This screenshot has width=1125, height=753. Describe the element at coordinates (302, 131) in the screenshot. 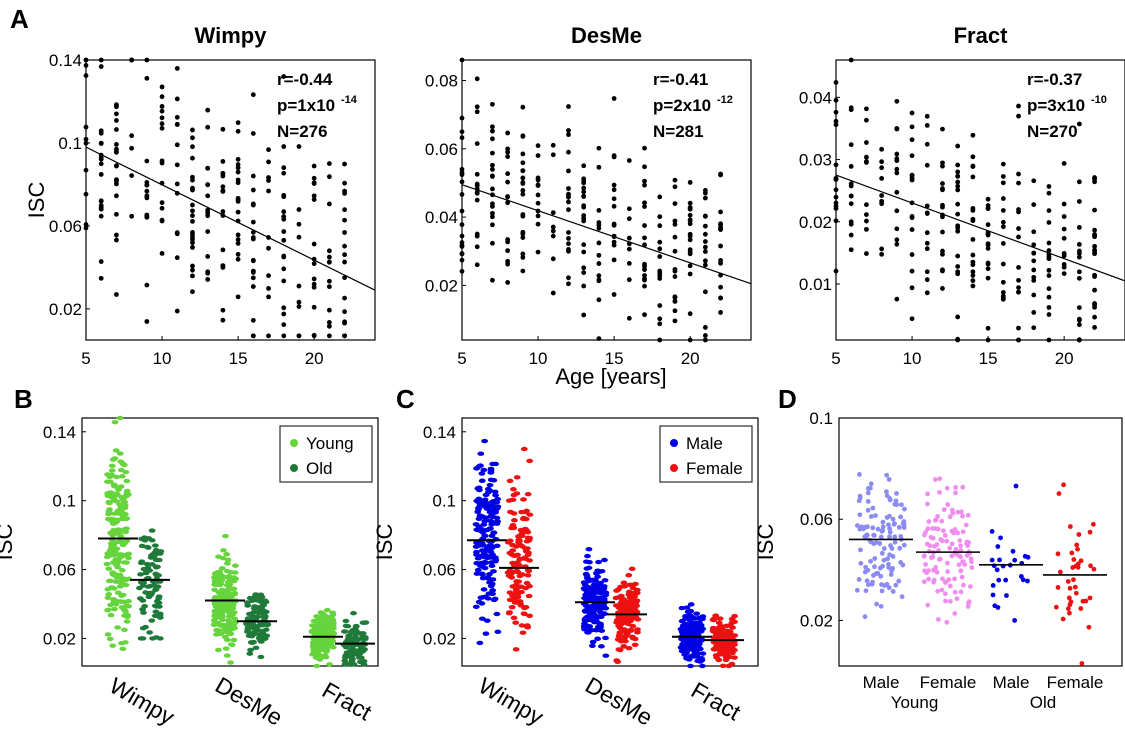

I see `stat-n: N=276` at that location.